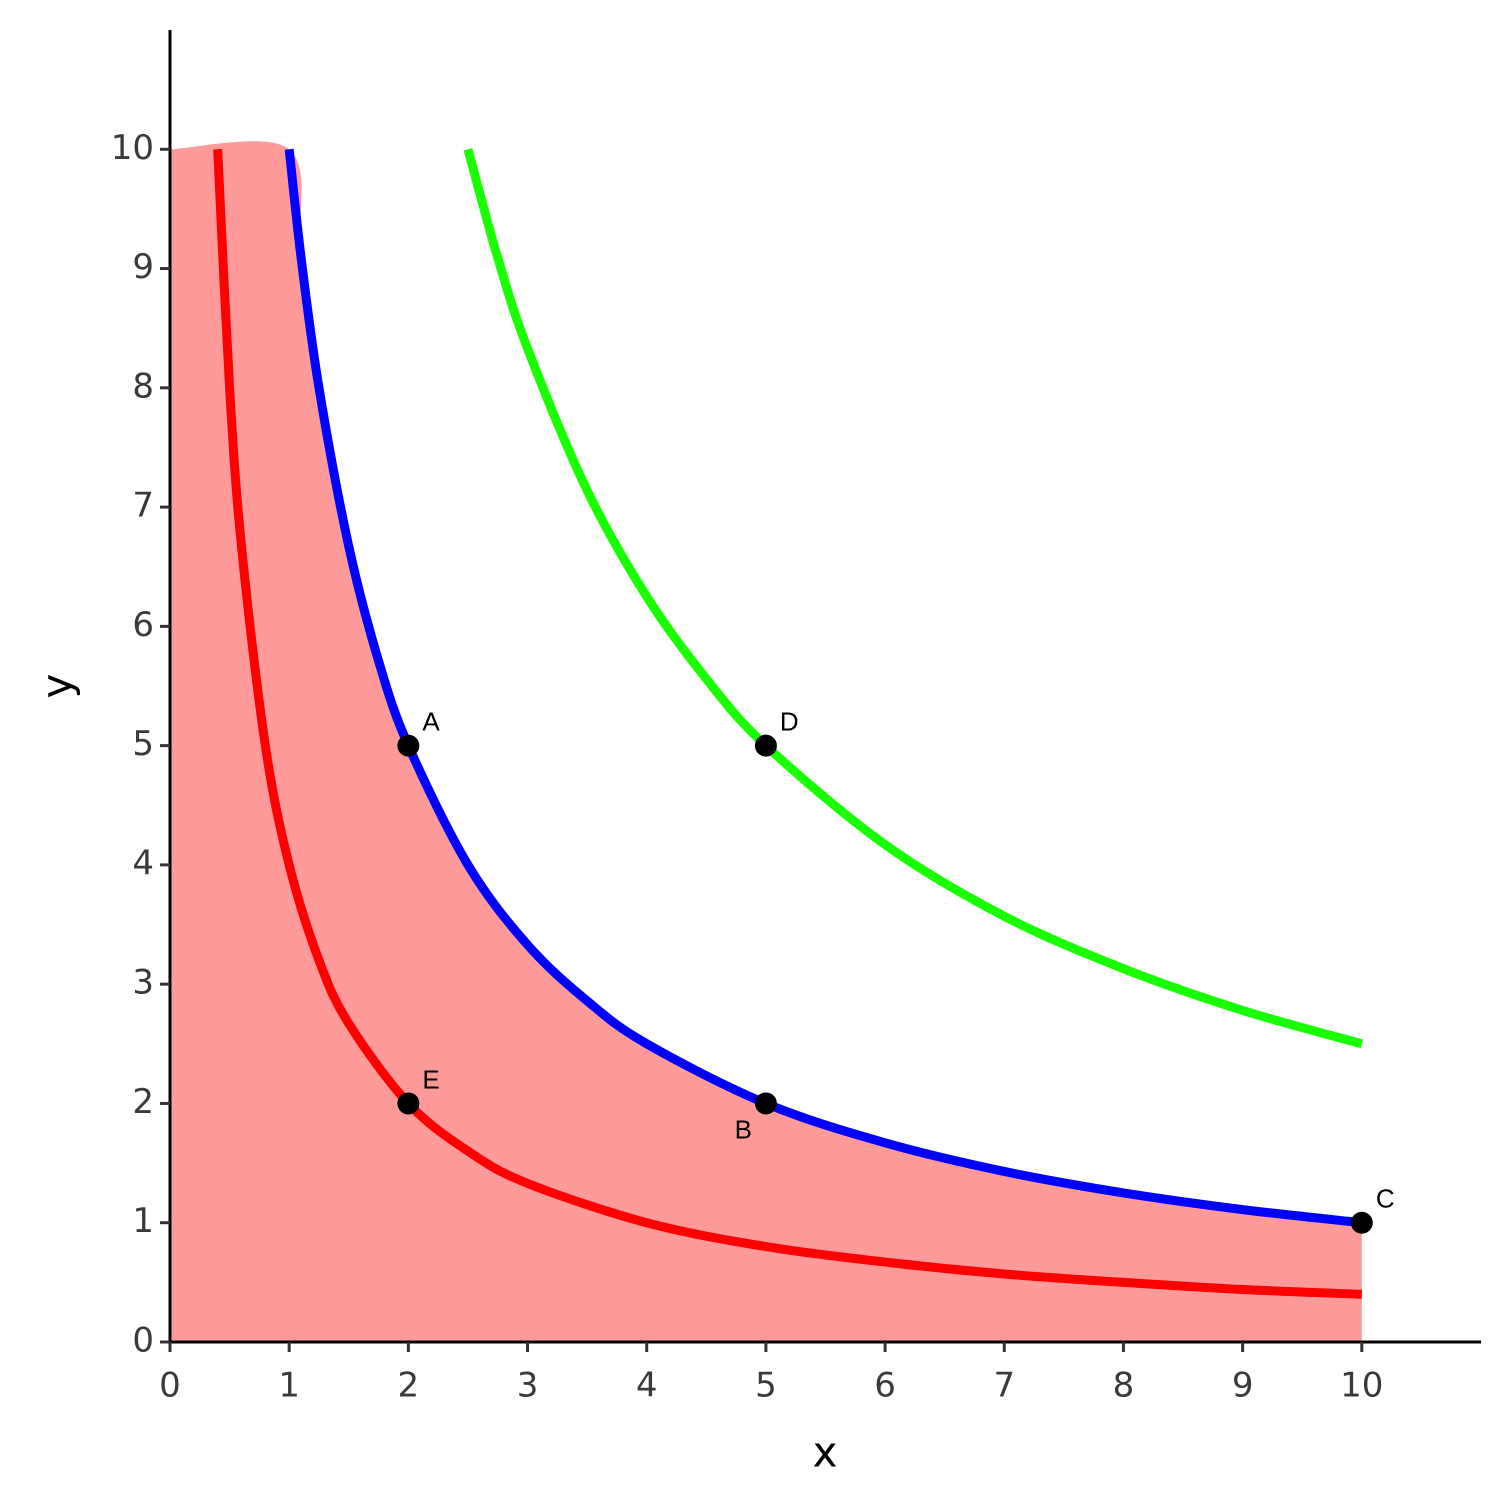 The image size is (1512, 1512). Describe the element at coordinates (1385, 1199) in the screenshot. I see `point-label: C` at that location.